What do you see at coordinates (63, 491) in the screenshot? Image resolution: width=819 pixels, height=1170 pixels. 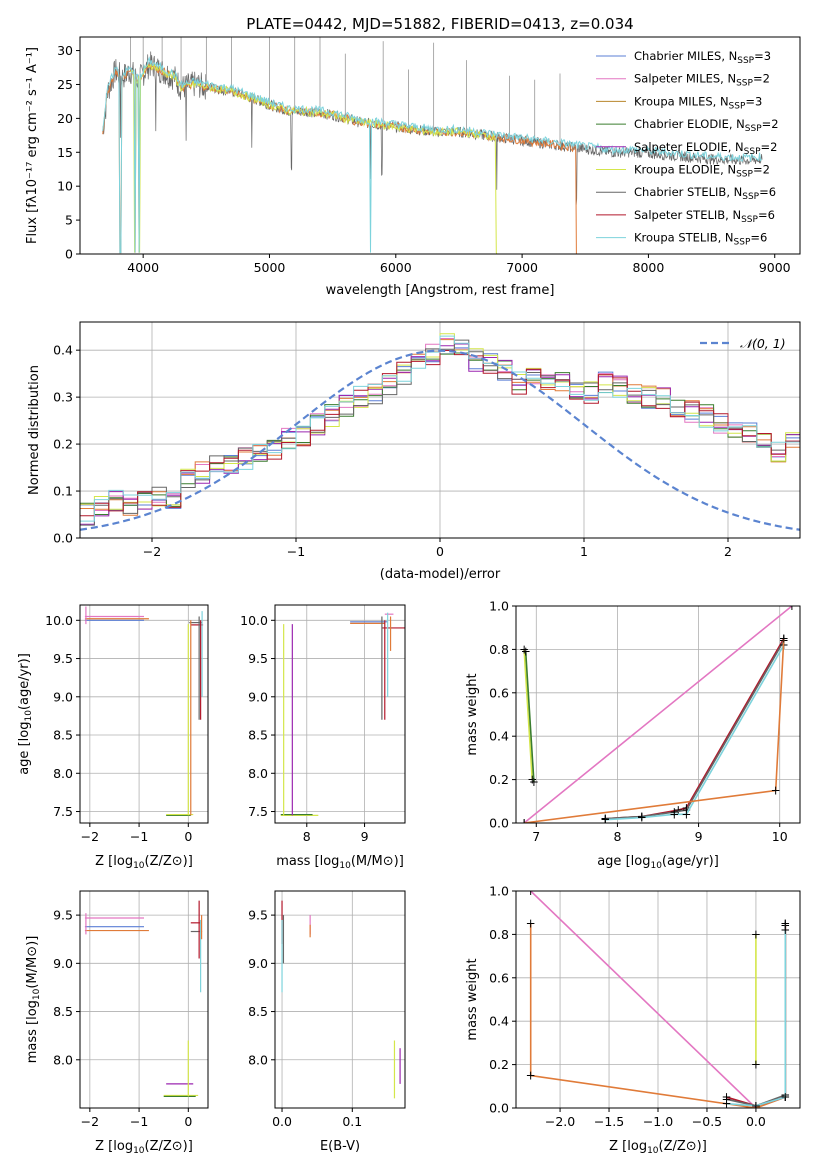 I see `y-tick-label: 0.1` at bounding box center [63, 491].